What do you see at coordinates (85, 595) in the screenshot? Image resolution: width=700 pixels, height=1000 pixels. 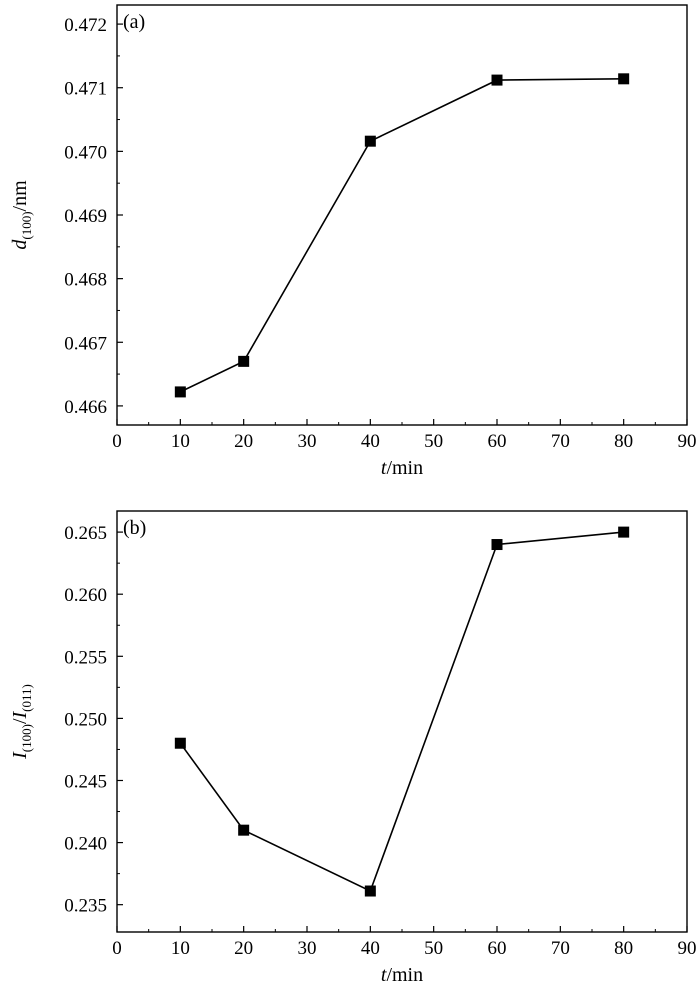 I see `panel-b-y-tick-label: 0.260` at bounding box center [85, 595].